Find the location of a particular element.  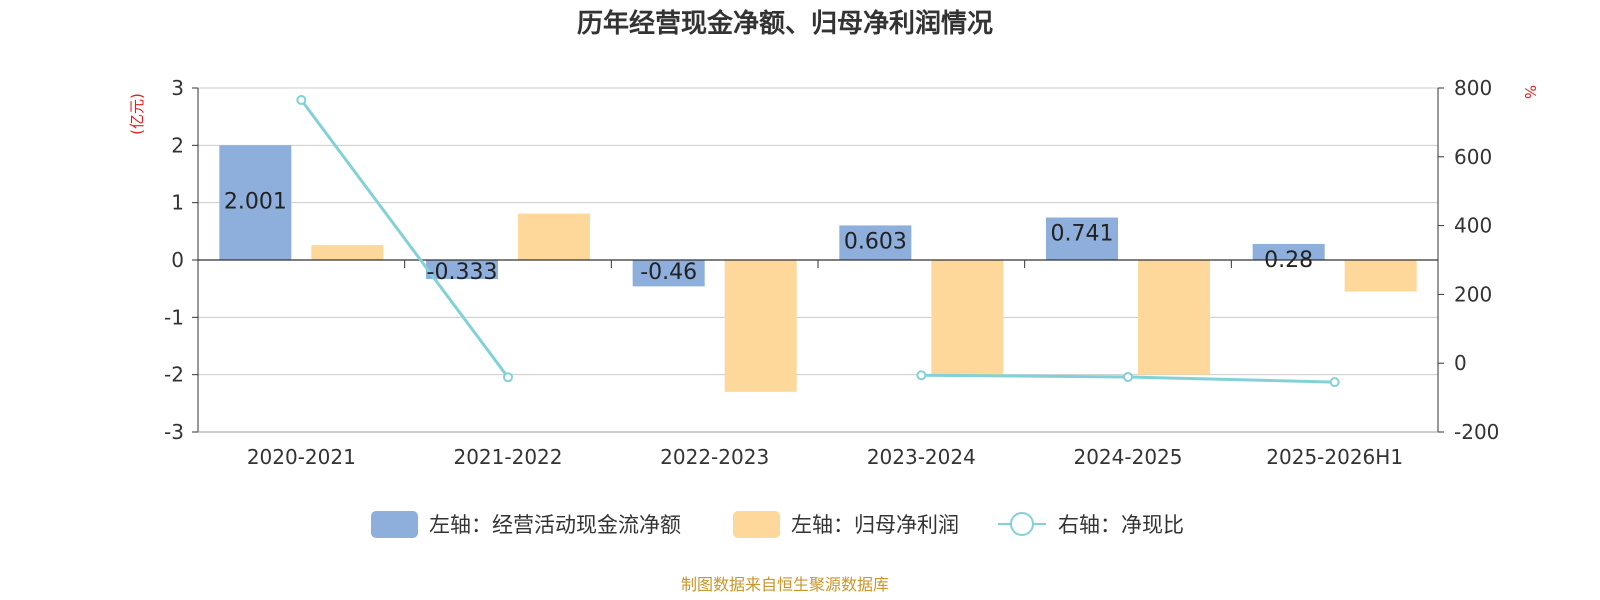

x-tick-label: 2025-2026H1 is located at coordinates (1334, 457).